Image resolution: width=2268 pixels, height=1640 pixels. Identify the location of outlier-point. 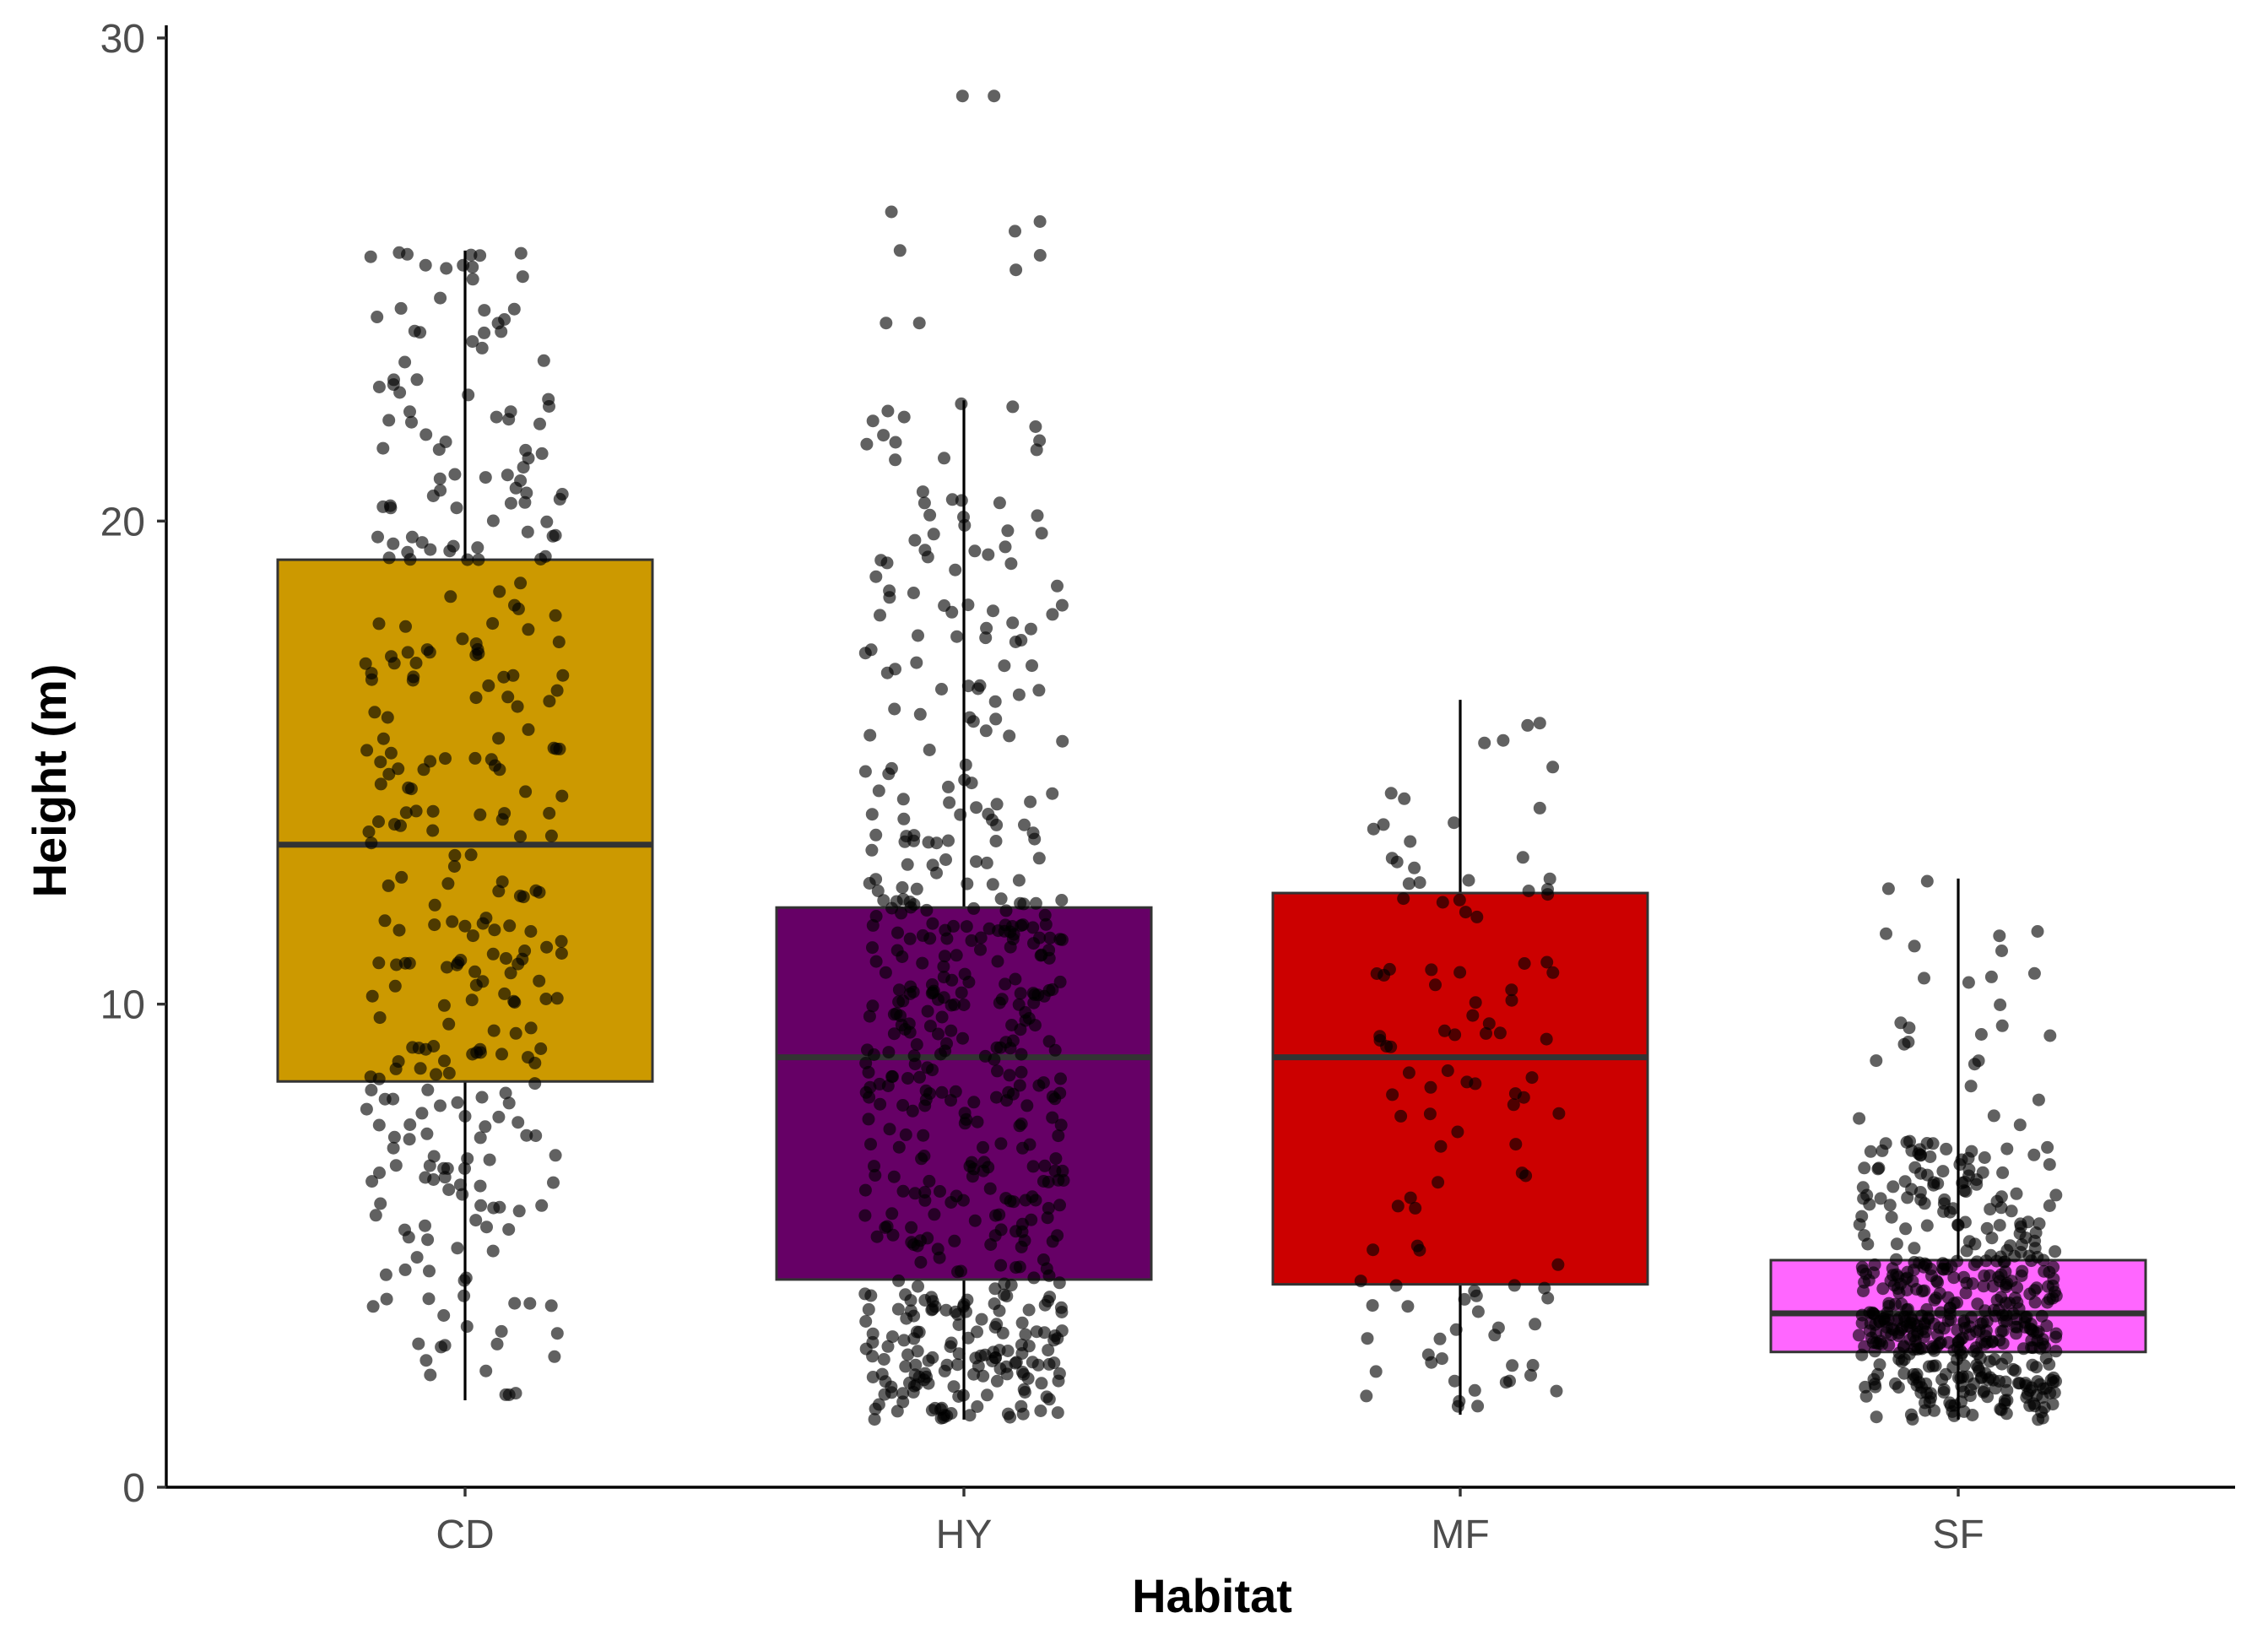
(1040, 221).